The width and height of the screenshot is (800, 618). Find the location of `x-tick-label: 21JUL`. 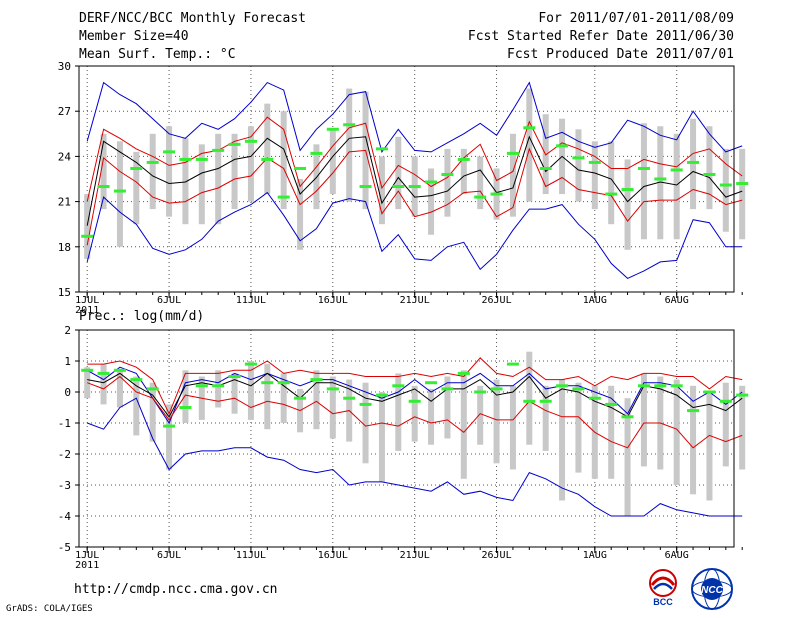

x-tick-label: 21JUL is located at coordinates (415, 300).